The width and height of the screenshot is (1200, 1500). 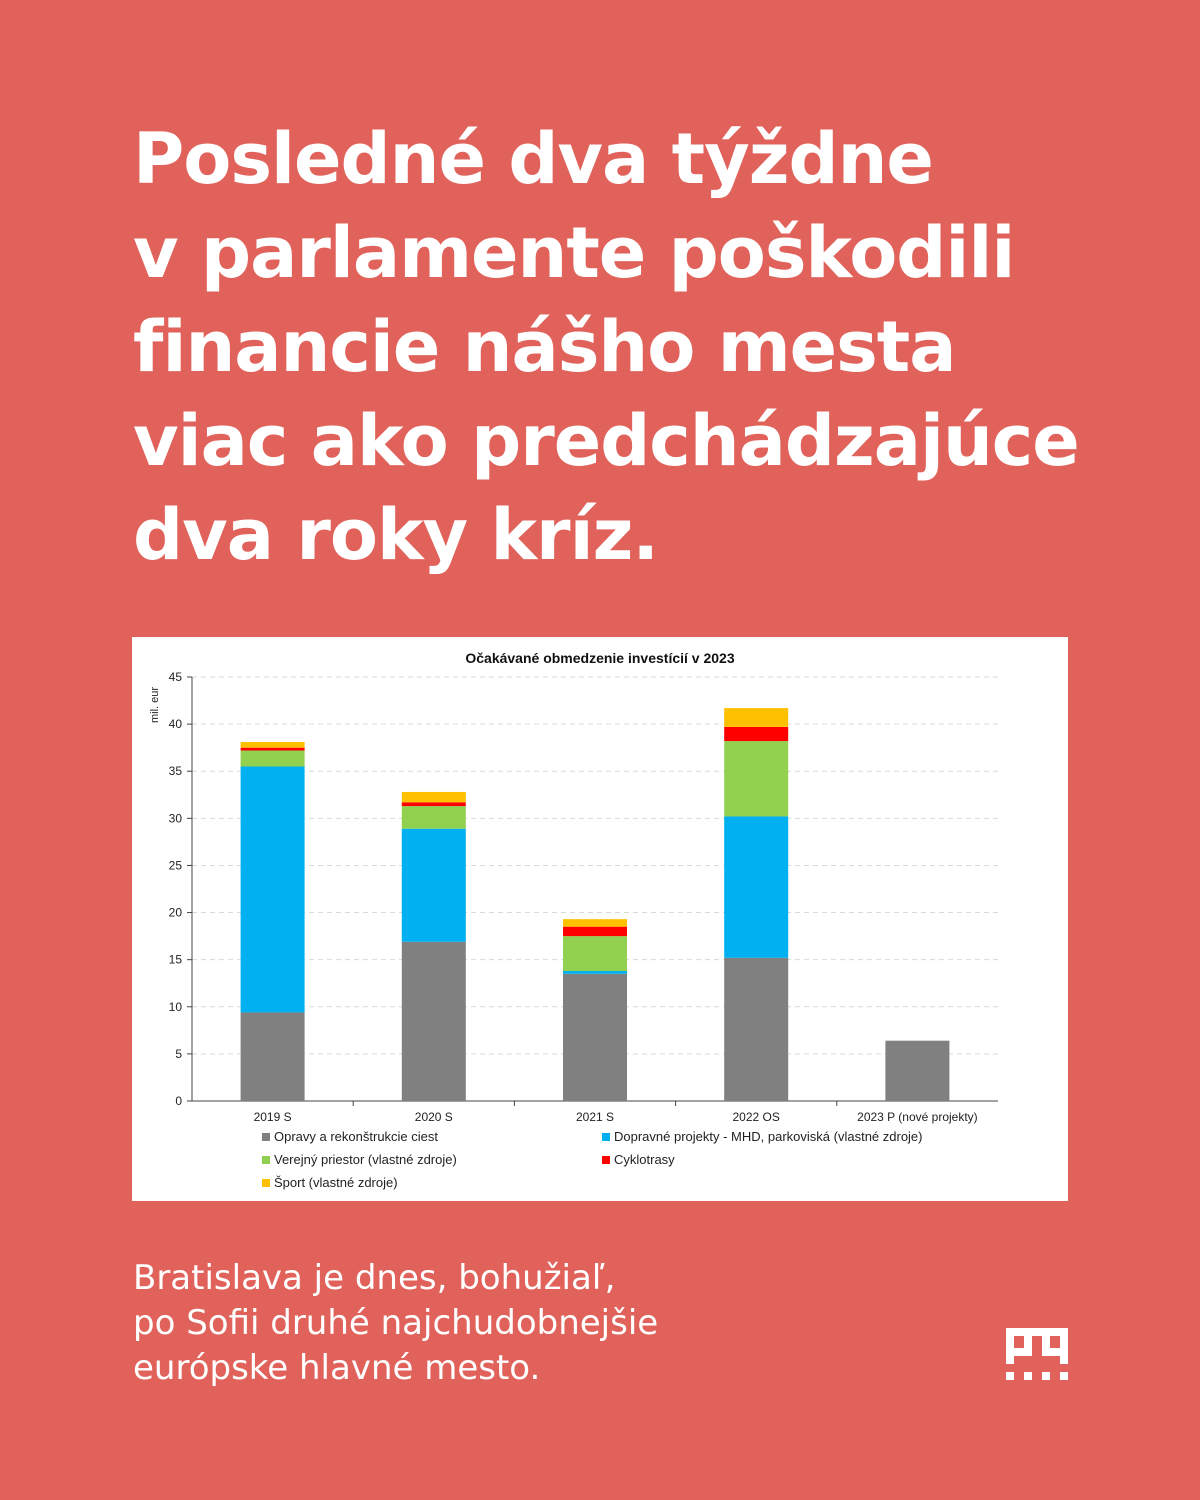 What do you see at coordinates (178, 1054) in the screenshot?
I see `y-tick-label: 5` at bounding box center [178, 1054].